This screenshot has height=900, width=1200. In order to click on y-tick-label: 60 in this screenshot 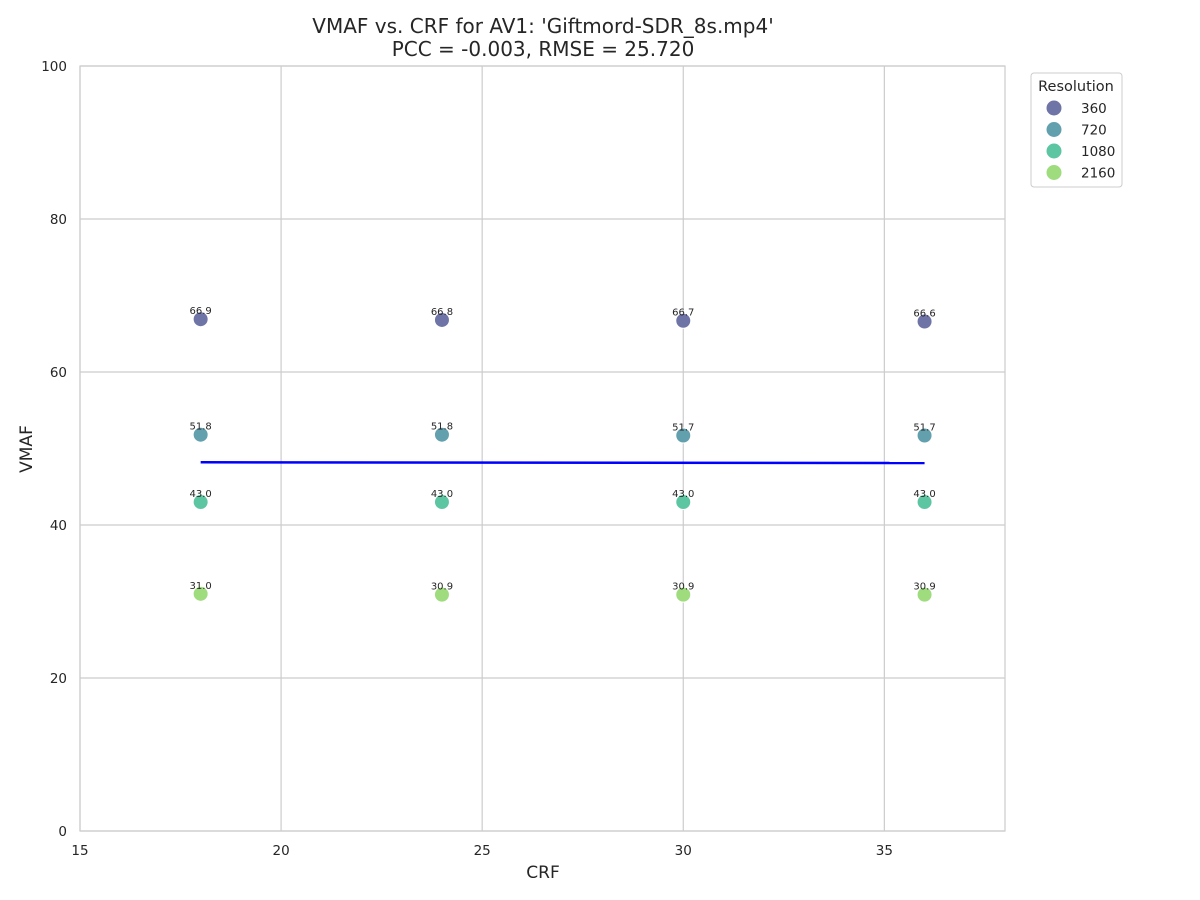, I will do `click(58, 373)`.